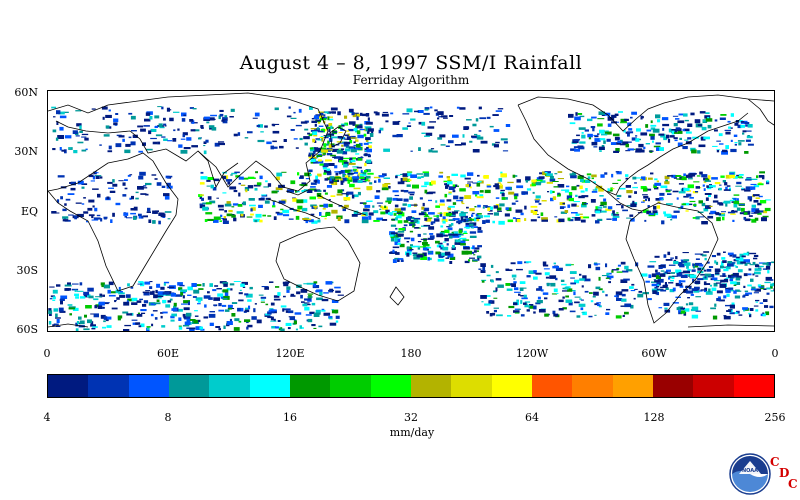 This screenshot has width=800, height=500. I want to click on colorbar-tick-16: 16, so click(290, 417).